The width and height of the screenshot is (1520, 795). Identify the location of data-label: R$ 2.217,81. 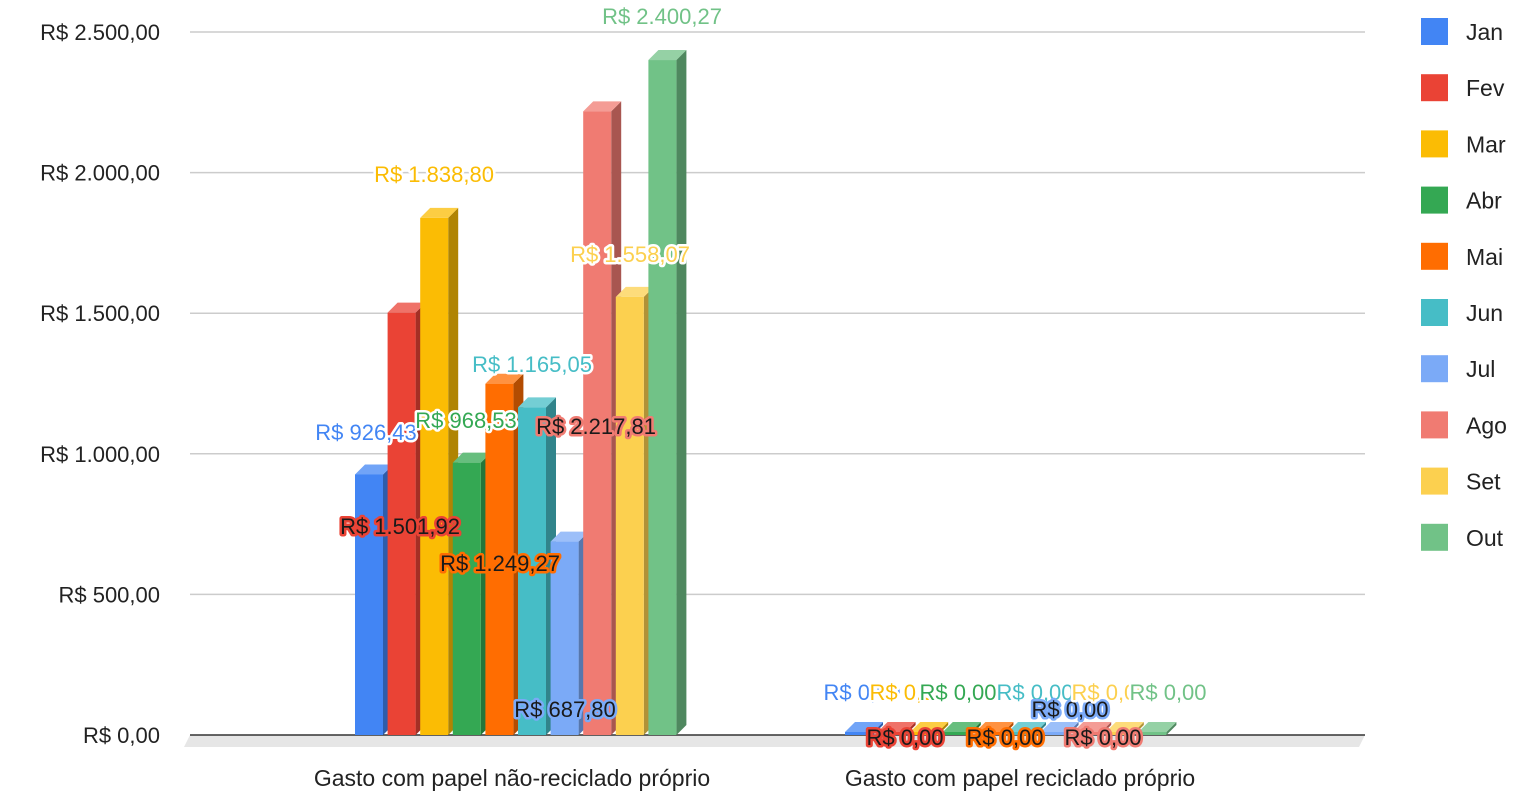
(596, 426).